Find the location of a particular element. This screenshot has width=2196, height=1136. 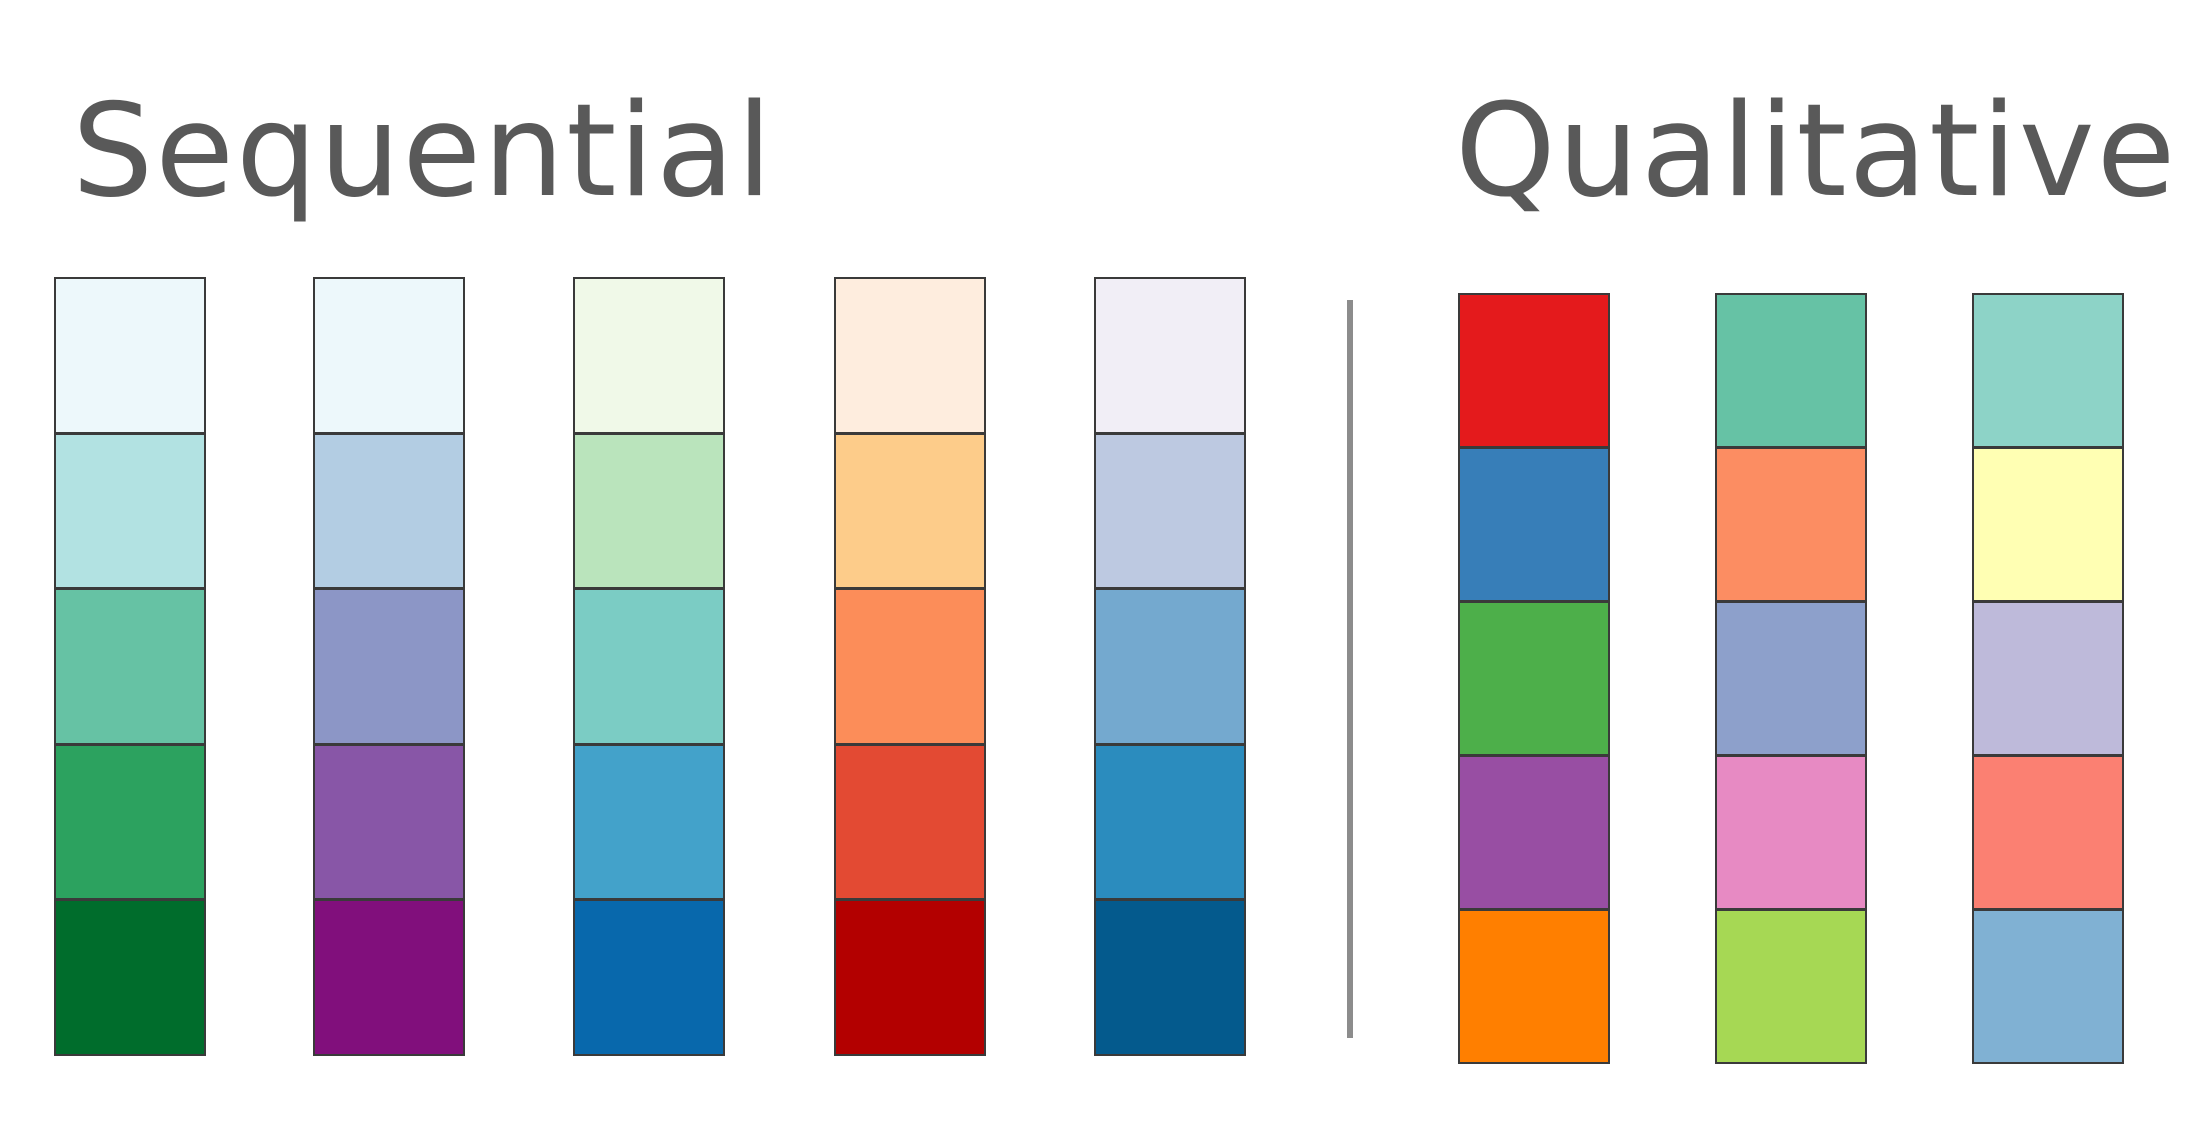

section-divider is located at coordinates (1350, 669).